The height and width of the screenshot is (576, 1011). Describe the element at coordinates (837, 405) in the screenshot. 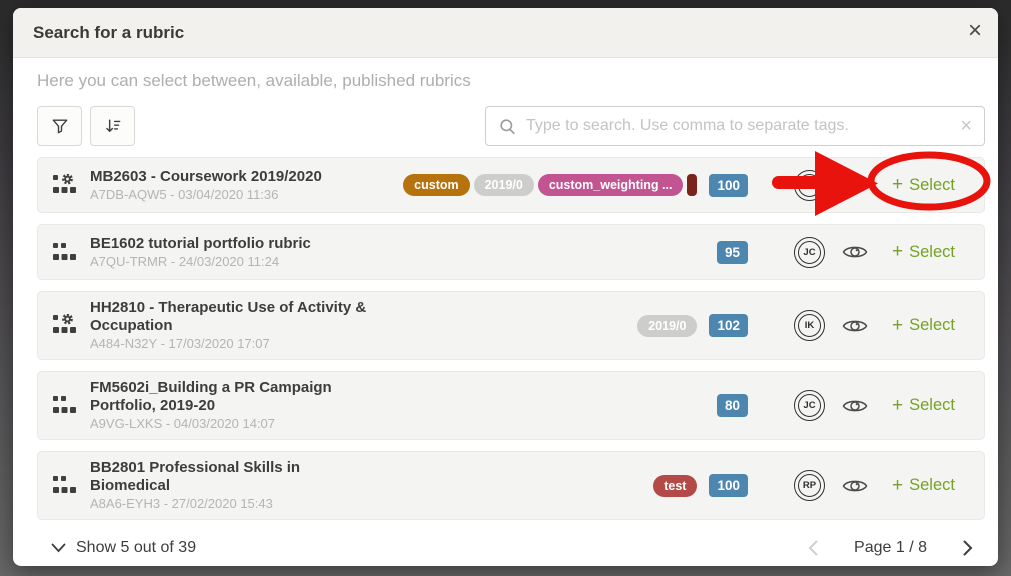

I see `row-actions: 80 JC + Select` at that location.